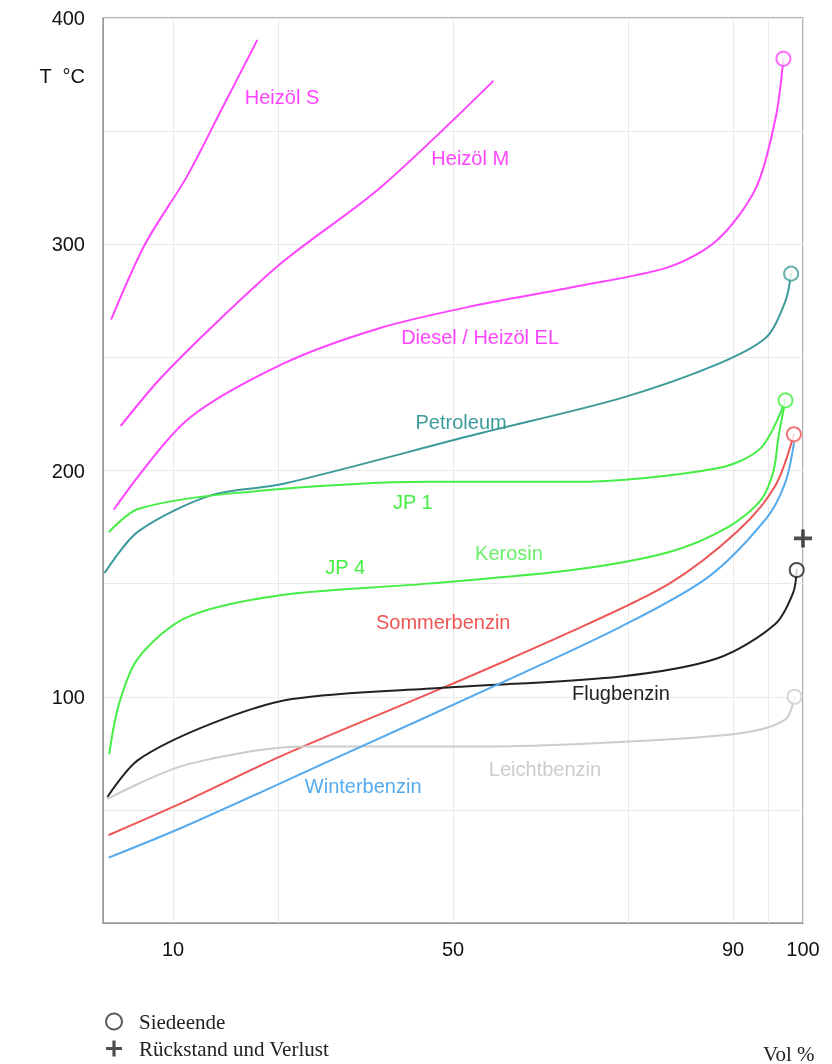  I want to click on legend-label: Rückstand und Verlust, so click(234, 1048).